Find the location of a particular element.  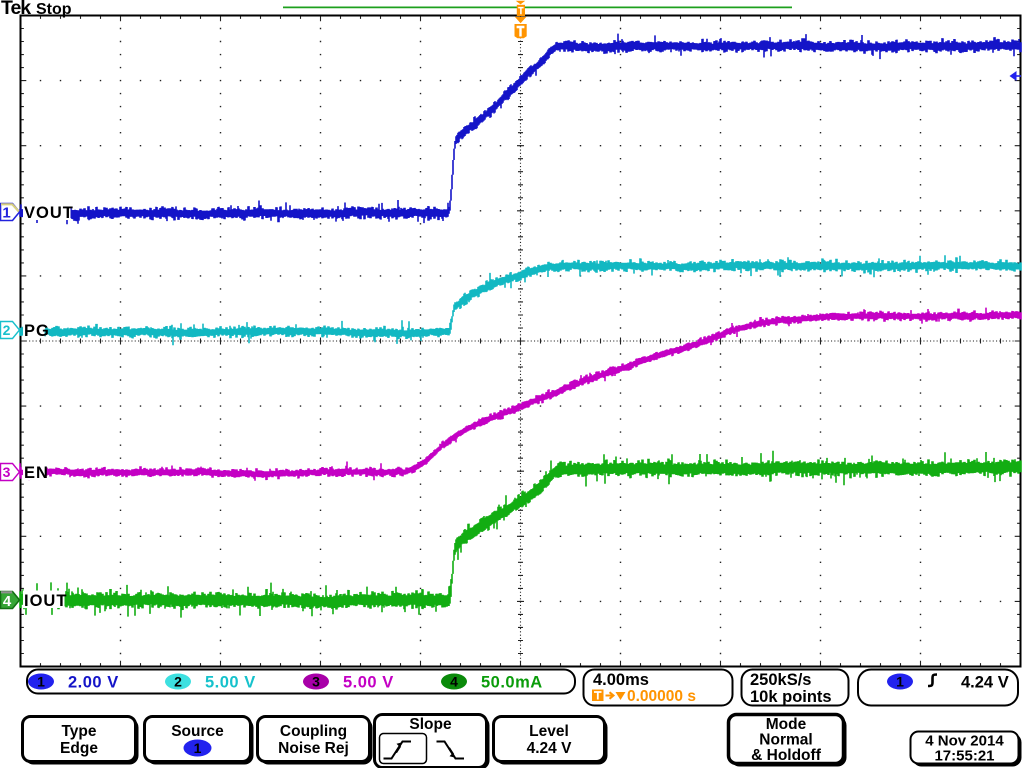

svg-text: 0.00000 s is located at coordinates (661, 696).